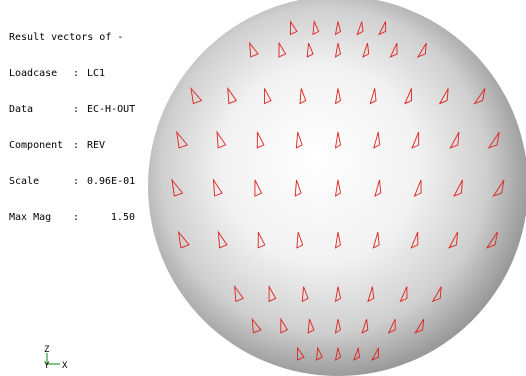 Image resolution: width=526 pixels, height=376 pixels. What do you see at coordinates (47, 350) in the screenshot?
I see `z-axis-label: Z` at bounding box center [47, 350].